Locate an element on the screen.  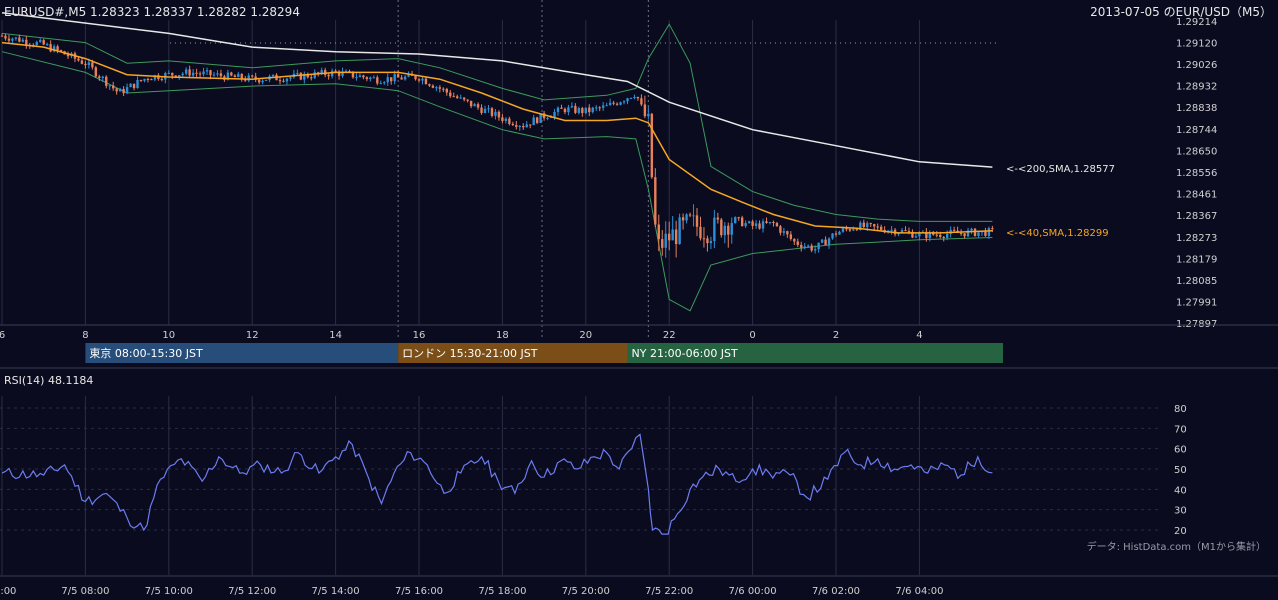
date-tick-label: 7/5 18:00 is located at coordinates (502, 591).